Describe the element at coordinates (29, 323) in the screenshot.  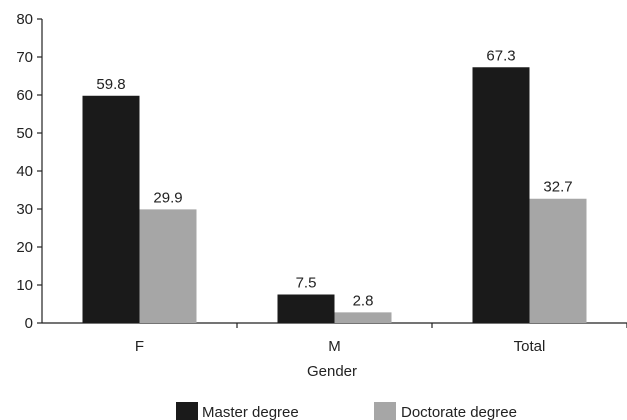
I see `y-tick-label: 0` at that location.